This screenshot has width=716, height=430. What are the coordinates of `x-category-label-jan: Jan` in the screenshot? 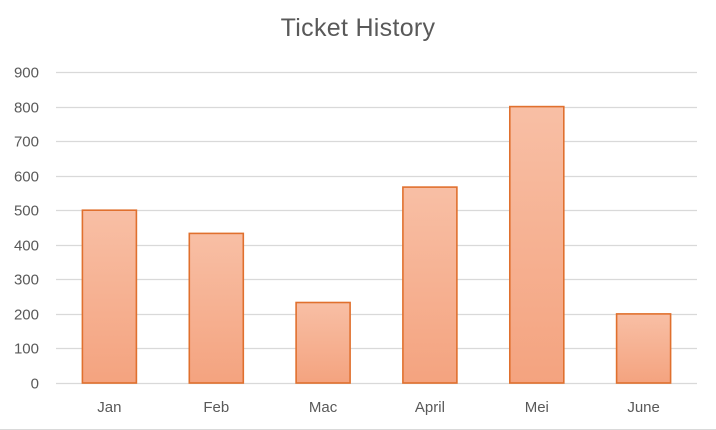 It's located at (109, 407).